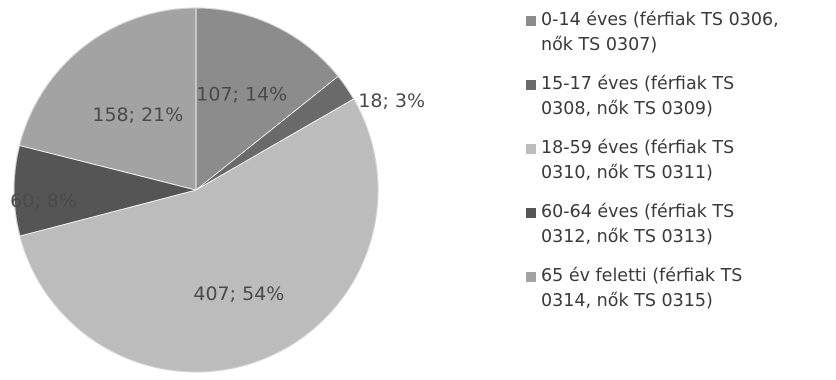 The width and height of the screenshot is (836, 380). Describe the element at coordinates (391, 101) in the screenshot. I see `pie-data-label: 18; 3%` at that location.